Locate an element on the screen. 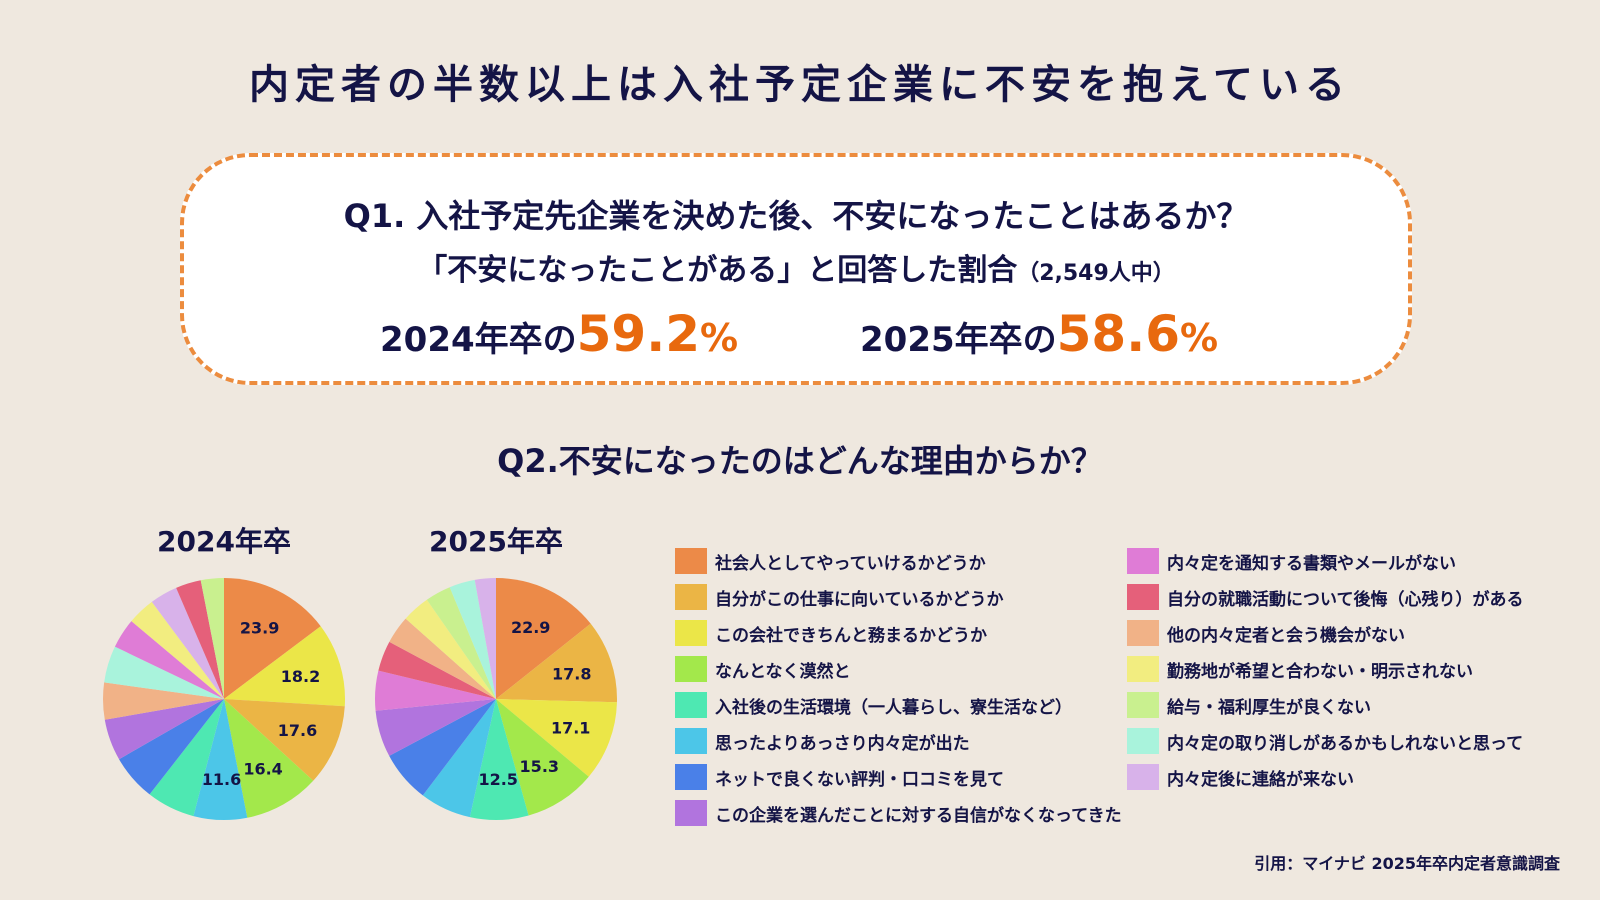 The image size is (1600, 900). pie-title-2024: 2024年卒 is located at coordinates (224, 541).